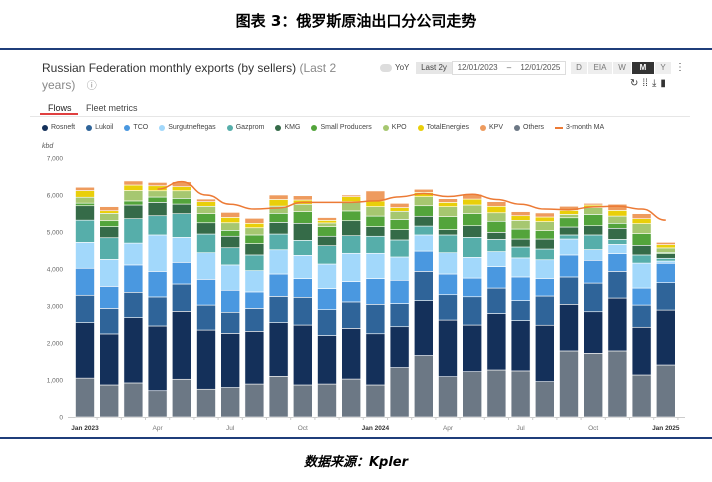  I want to click on x-tick-label: Jul, so click(520, 428).